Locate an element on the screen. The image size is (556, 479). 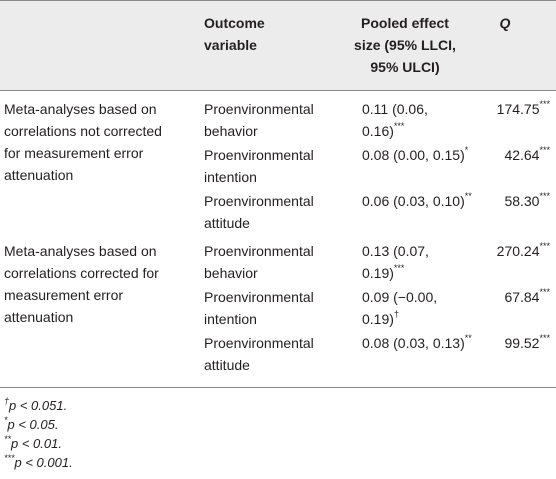
significance-marker: * is located at coordinates (466, 150).